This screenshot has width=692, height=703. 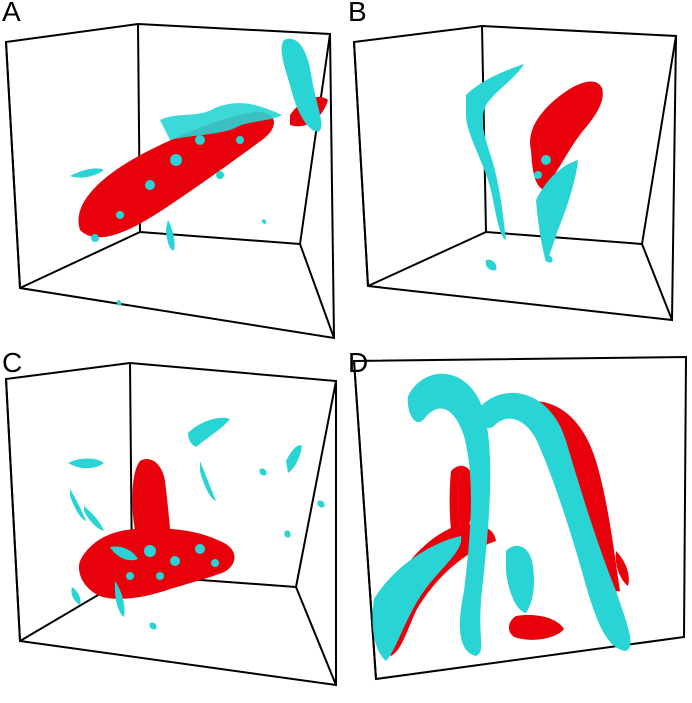 What do you see at coordinates (12, 362) in the screenshot?
I see `panel-label: C` at bounding box center [12, 362].